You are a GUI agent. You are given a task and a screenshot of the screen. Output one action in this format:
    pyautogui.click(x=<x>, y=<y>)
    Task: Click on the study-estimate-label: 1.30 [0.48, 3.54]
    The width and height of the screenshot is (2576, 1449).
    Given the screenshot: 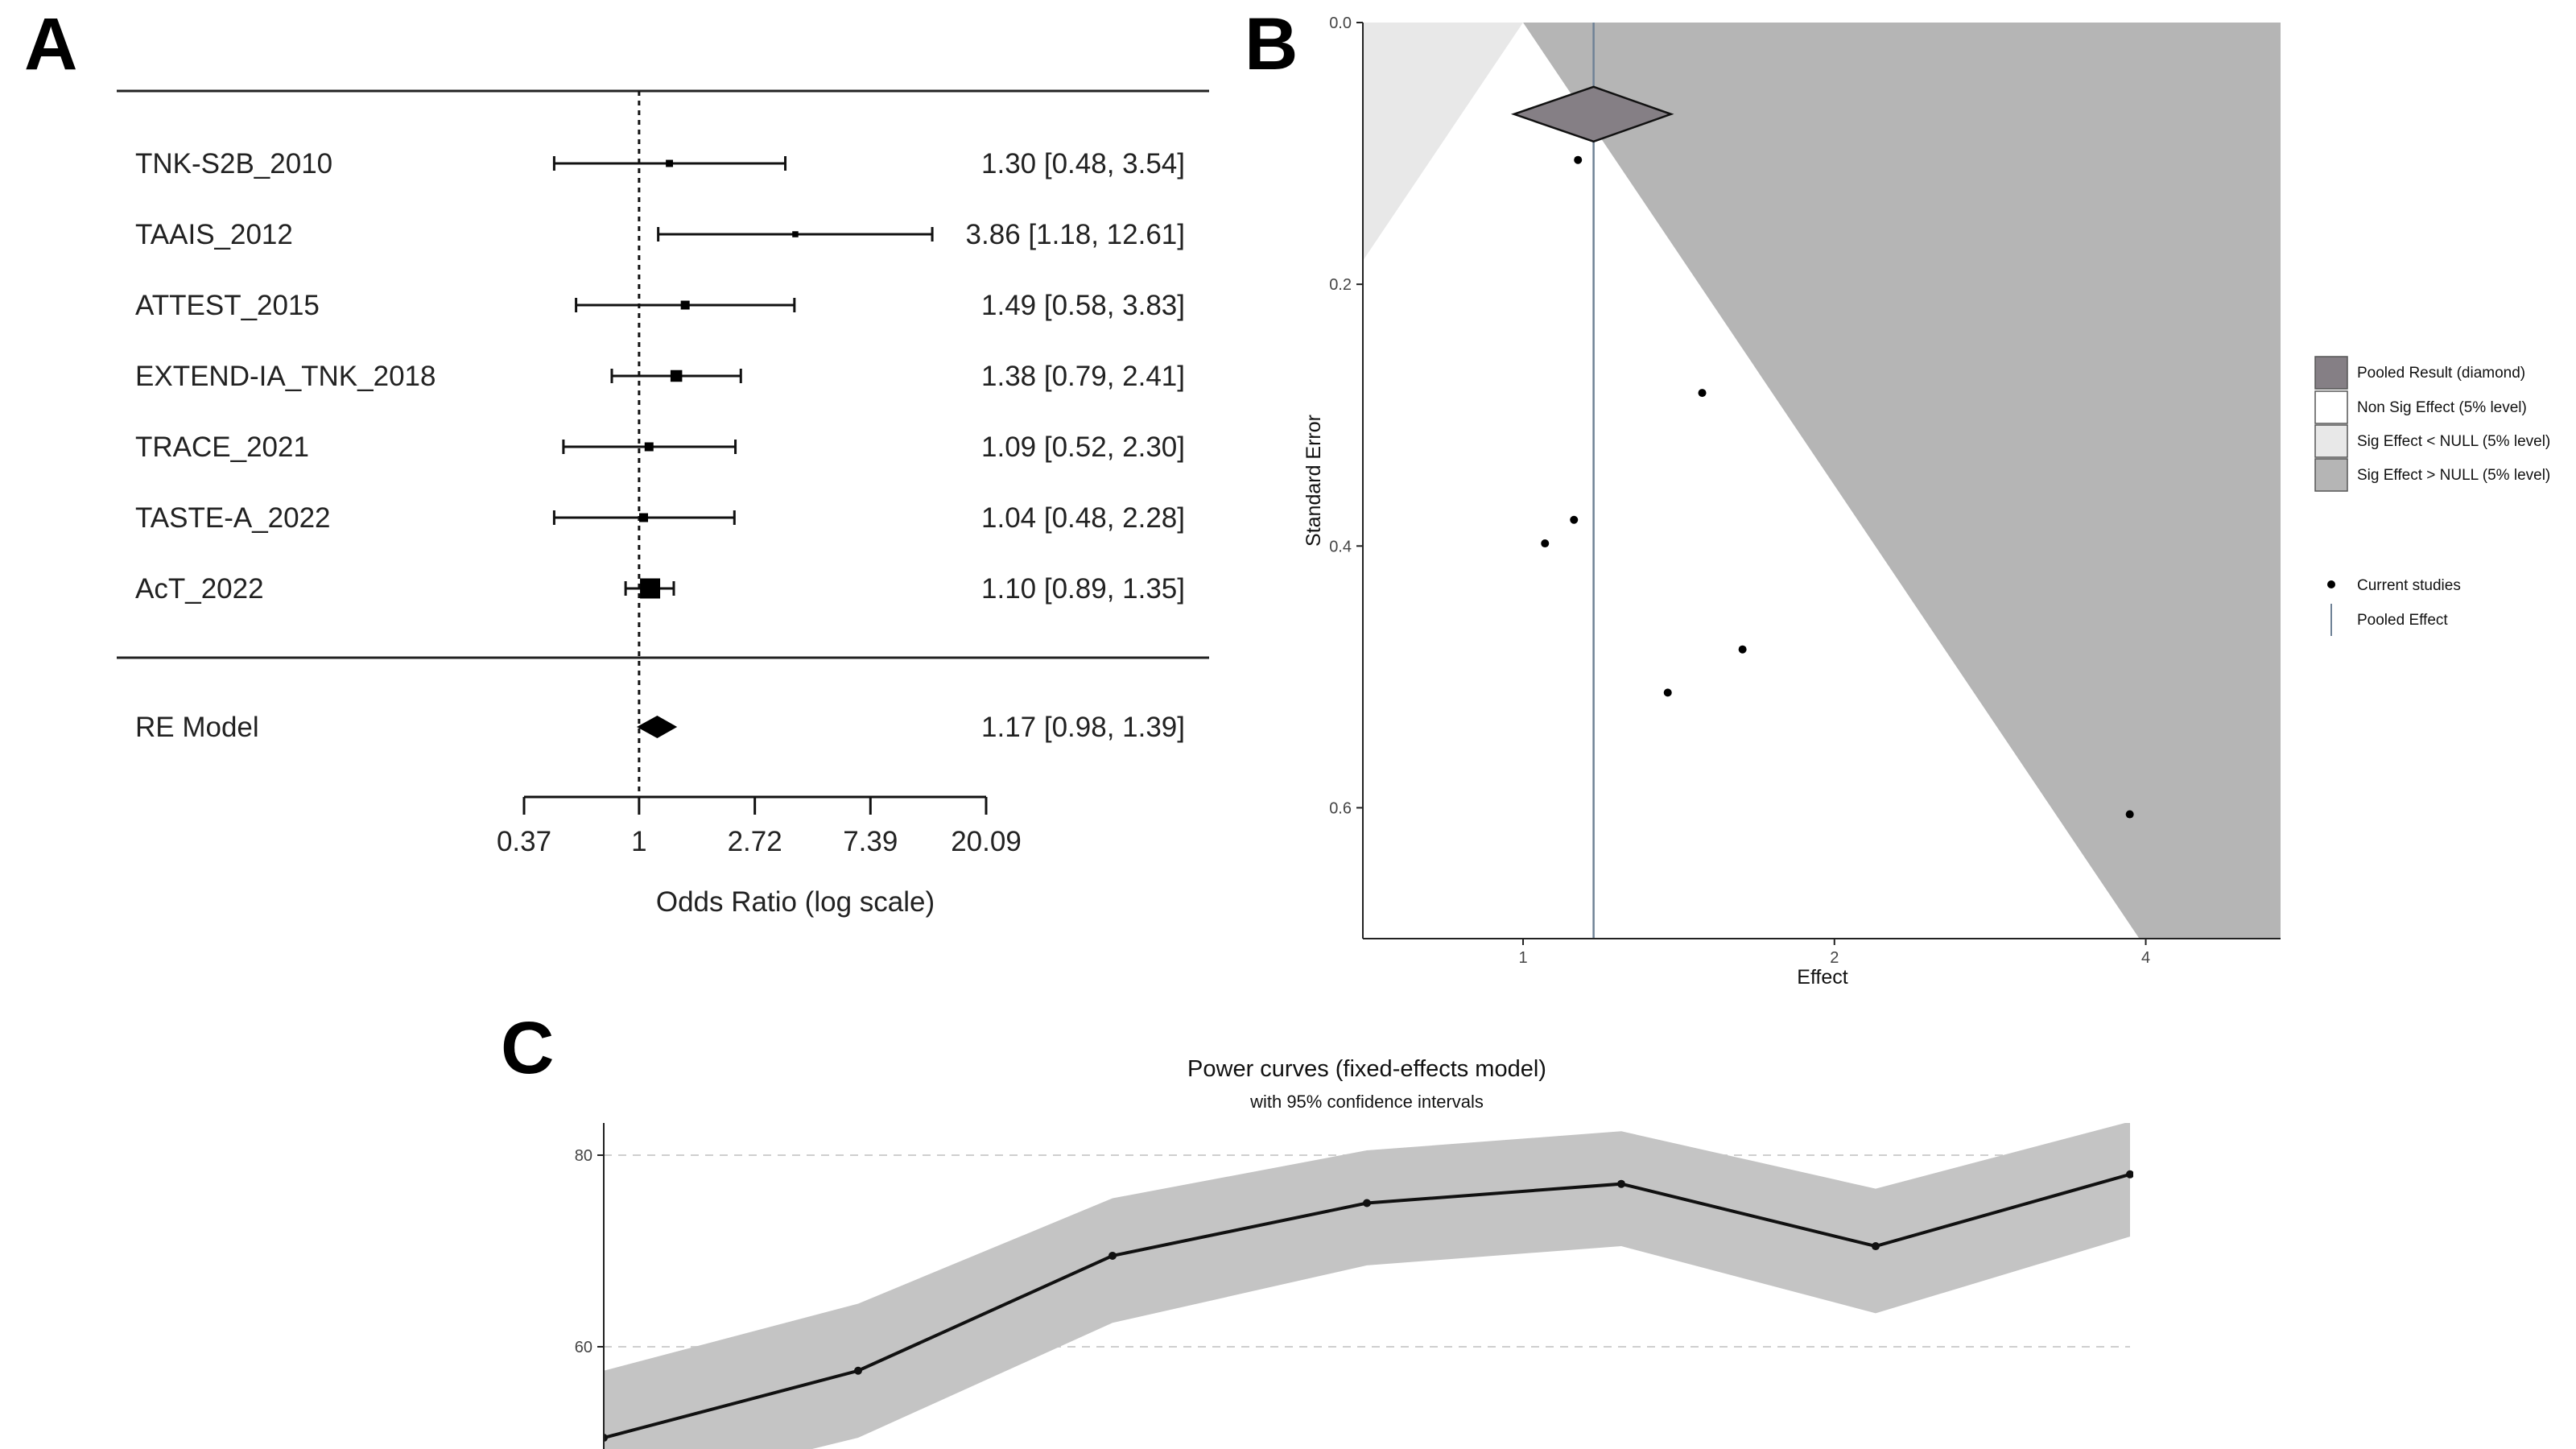 What is the action you would take?
    pyautogui.click(x=1083, y=164)
    